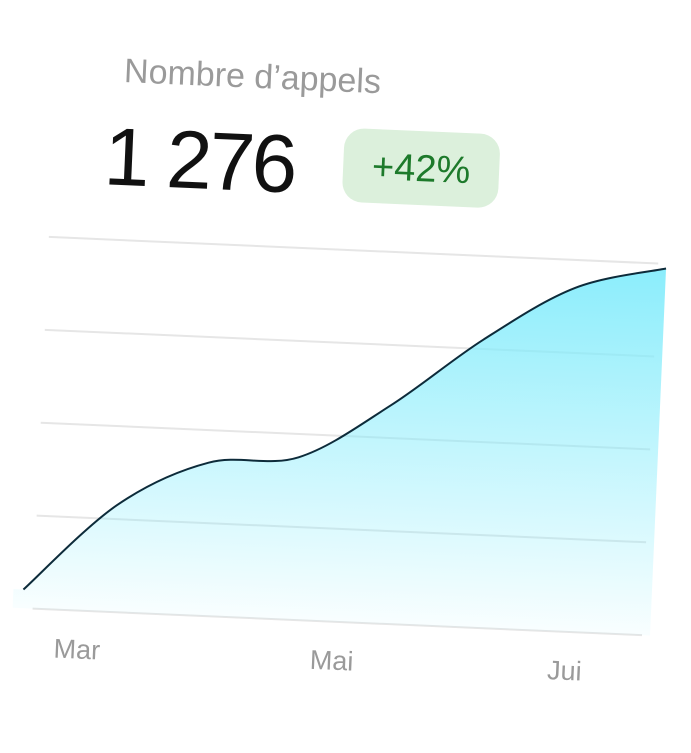 The height and width of the screenshot is (753, 691). I want to click on change-value: +42%, so click(421, 169).